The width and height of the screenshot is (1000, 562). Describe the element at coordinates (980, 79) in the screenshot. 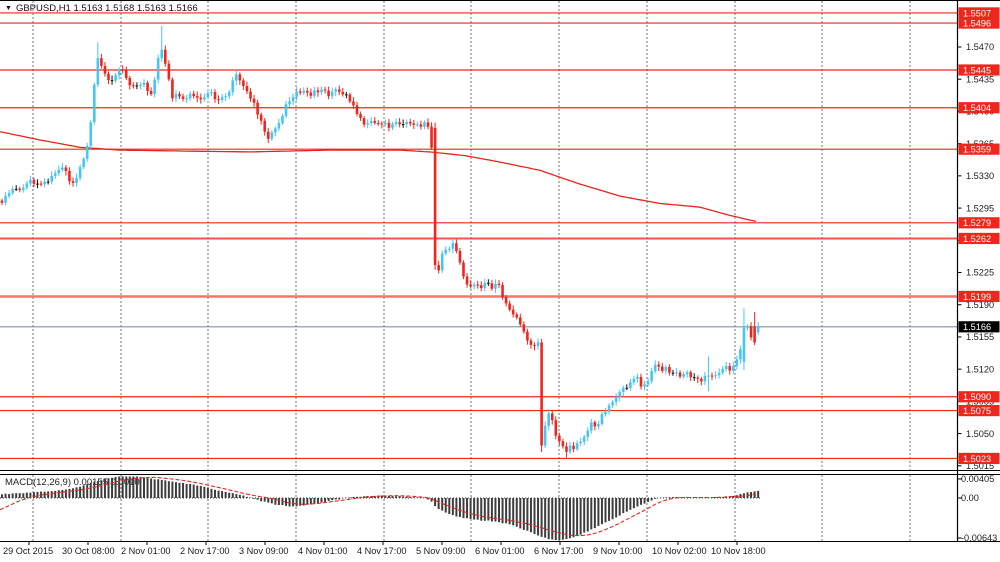

I see `price-tick-label: 1.5435` at that location.